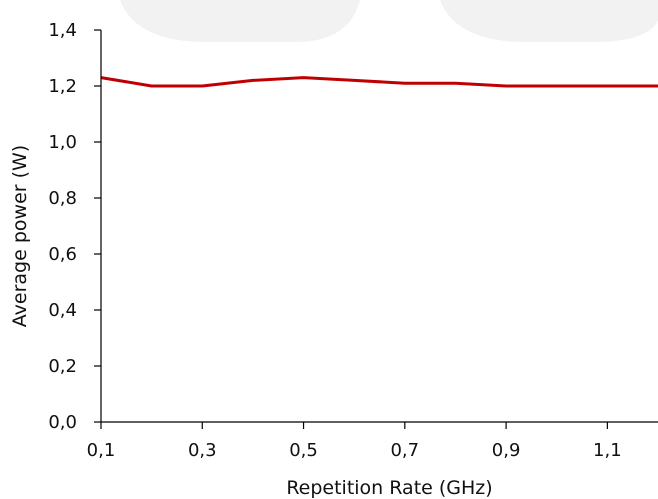  I want to click on x-axis-title: Repetition Rate (GHz), so click(389, 488).